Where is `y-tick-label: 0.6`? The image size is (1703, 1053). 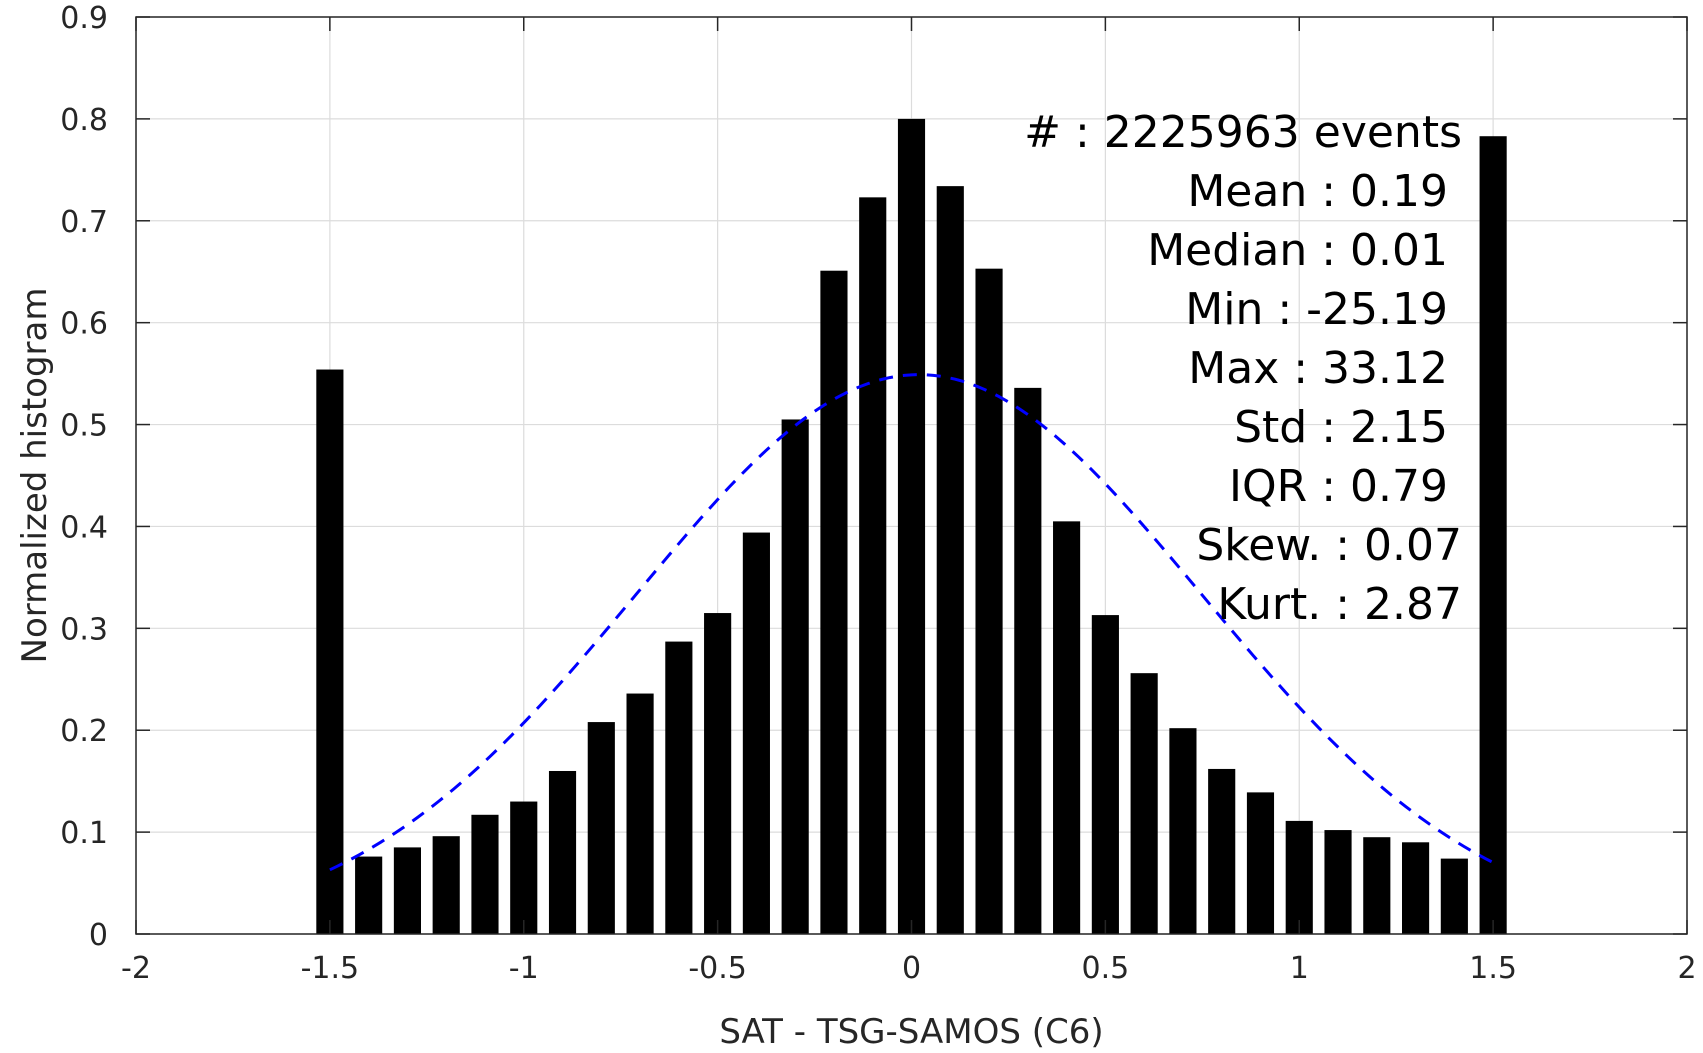
y-tick-label: 0.6 is located at coordinates (84, 324).